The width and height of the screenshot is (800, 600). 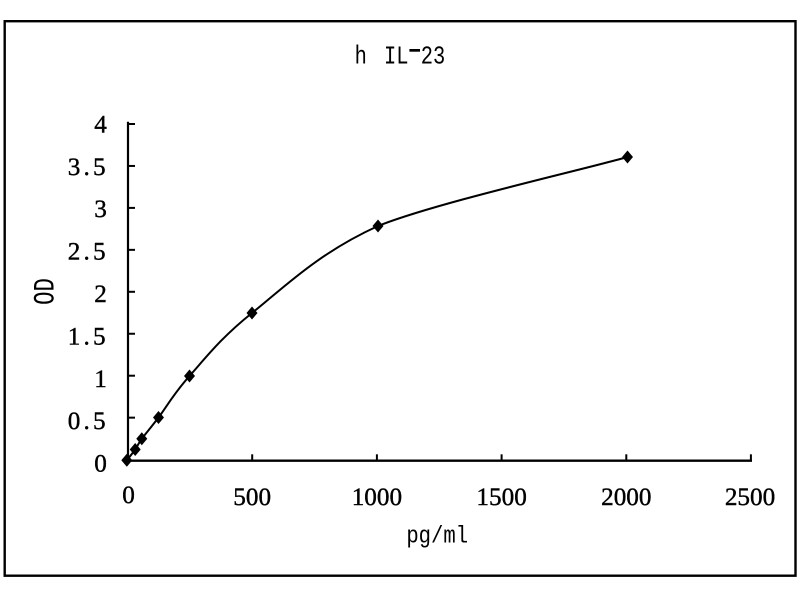 What do you see at coordinates (501, 497) in the screenshot?
I see `svg-text: 1500` at bounding box center [501, 497].